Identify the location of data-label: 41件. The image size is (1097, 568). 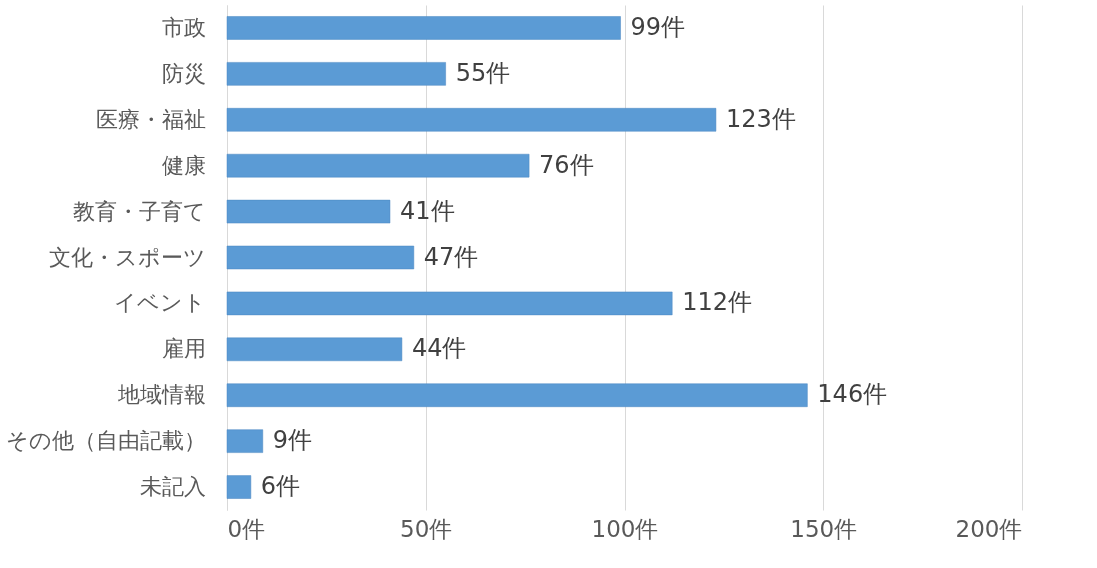
(427, 210).